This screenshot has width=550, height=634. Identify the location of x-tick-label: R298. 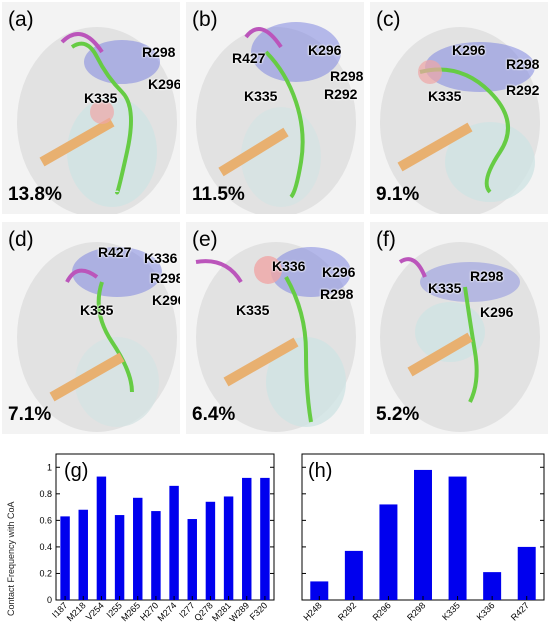
(416, 611).